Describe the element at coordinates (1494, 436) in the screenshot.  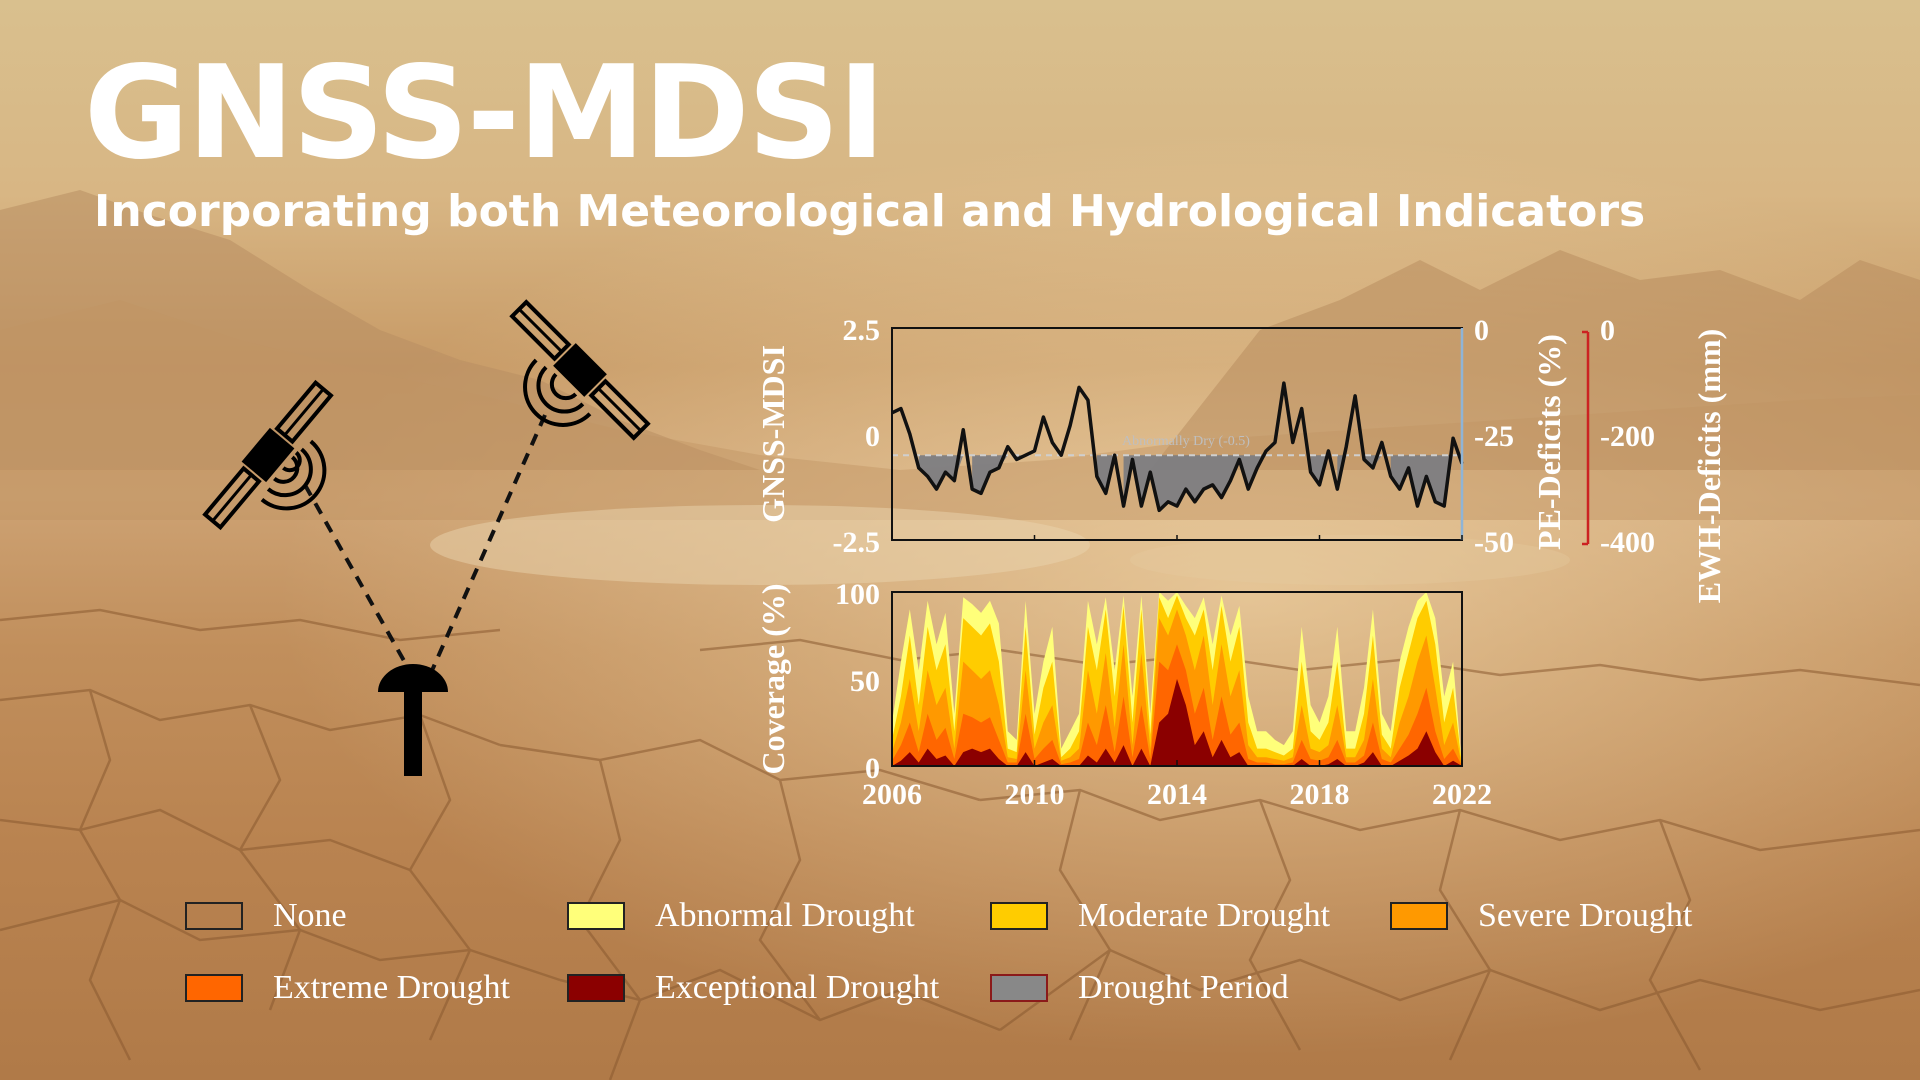
I see `pe-deficits-tick-label: -25` at that location.